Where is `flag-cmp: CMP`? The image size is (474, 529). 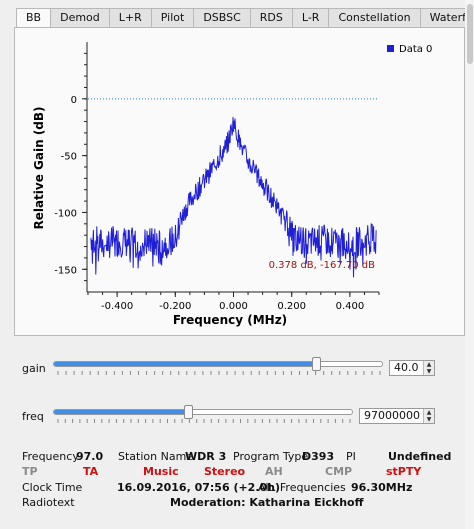 flag-cmp: CMP is located at coordinates (339, 471).